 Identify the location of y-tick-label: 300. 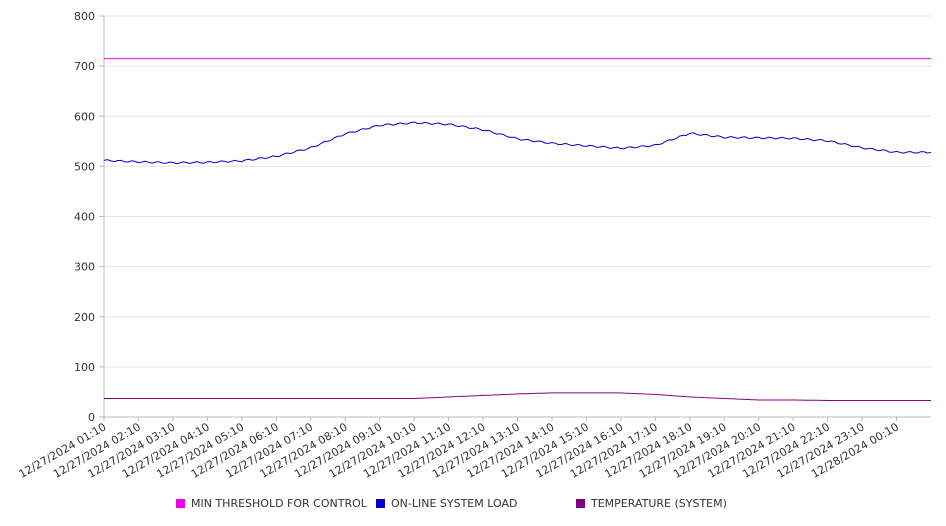
(84, 267).